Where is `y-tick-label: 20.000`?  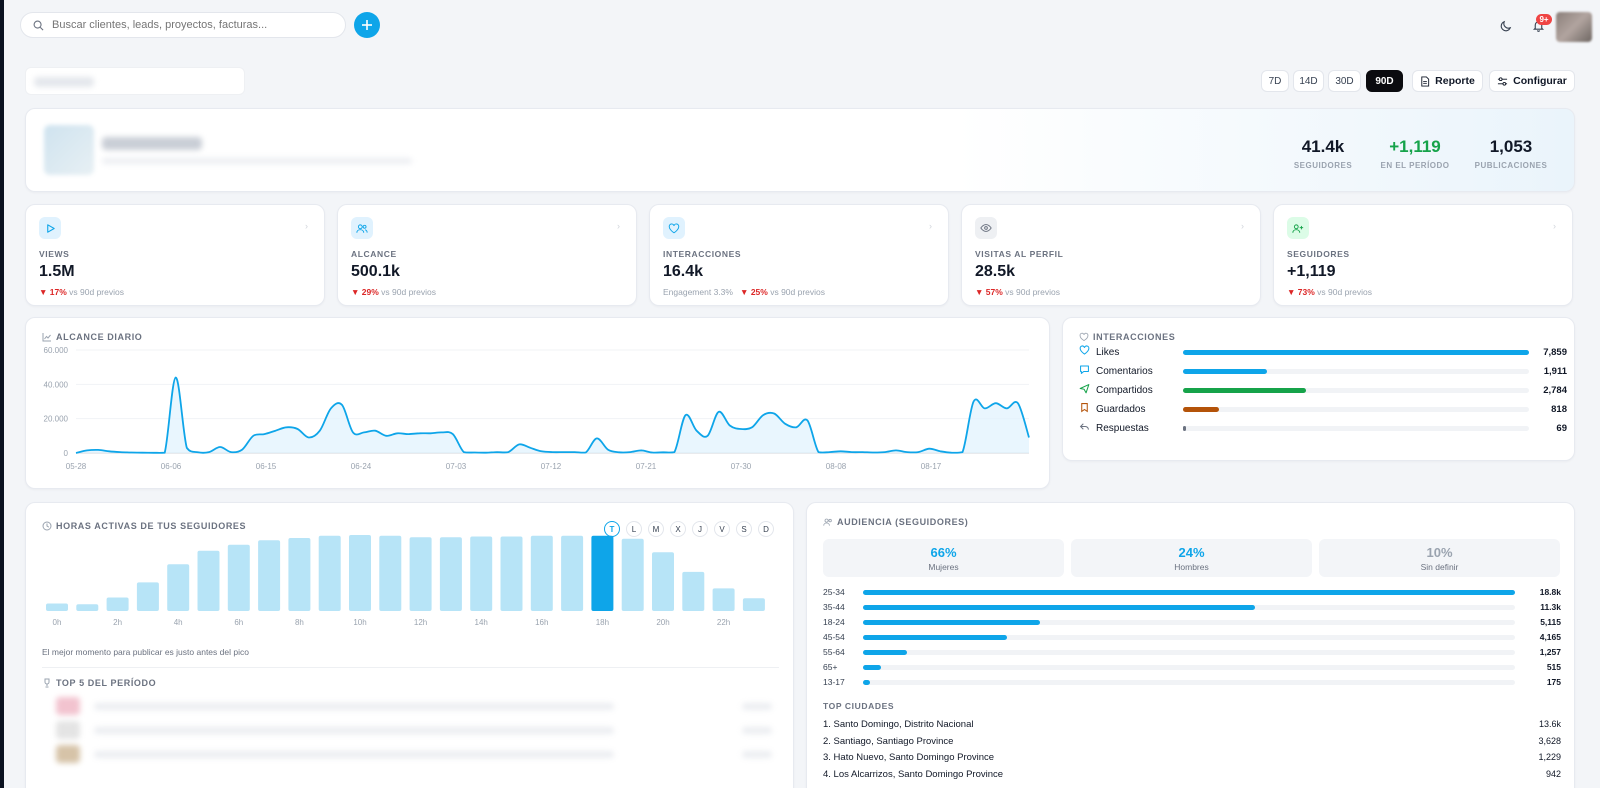 y-tick-label: 20.000 is located at coordinates (56, 419).